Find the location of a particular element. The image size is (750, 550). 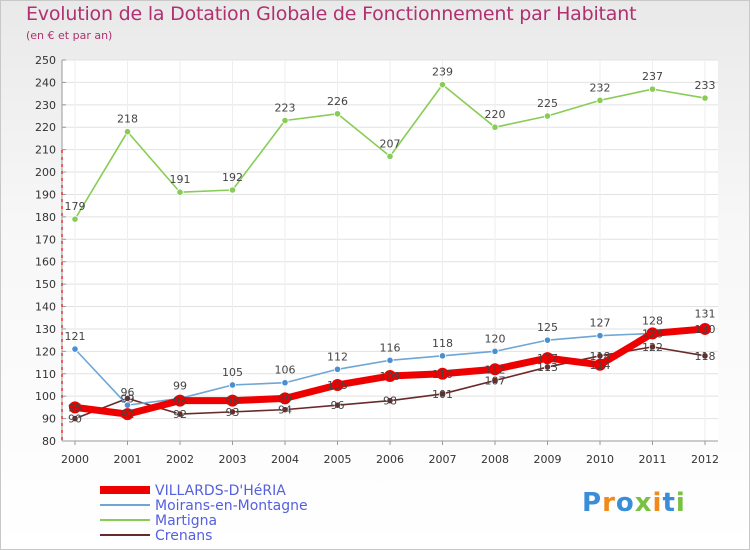

logo-letter: t is located at coordinates (669, 503).